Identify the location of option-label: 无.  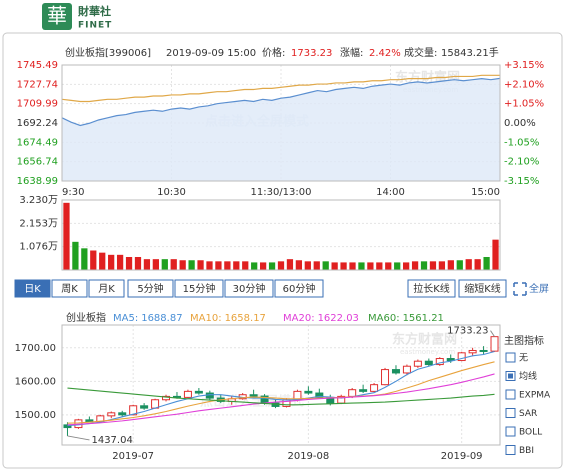
(523, 358).